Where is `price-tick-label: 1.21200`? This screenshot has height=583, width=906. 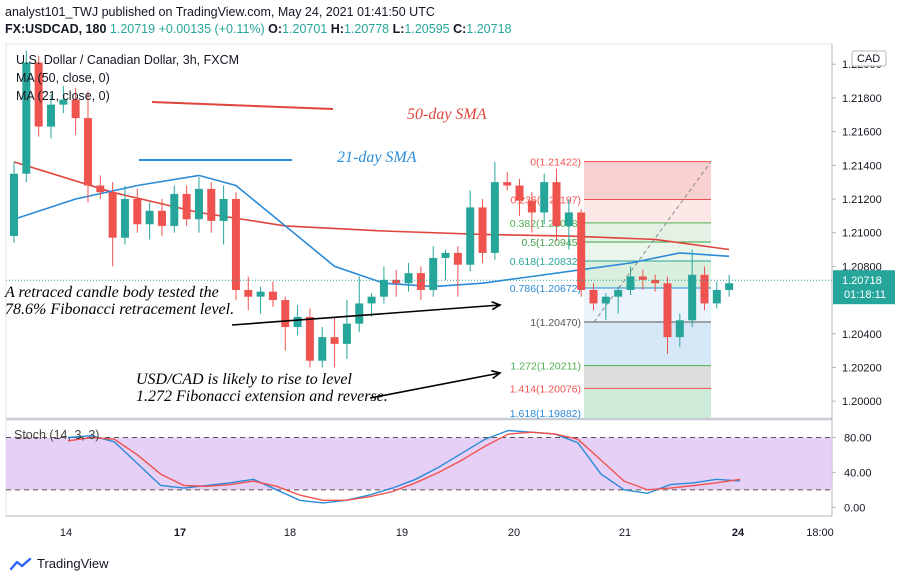
price-tick-label: 1.21200 is located at coordinates (862, 200).